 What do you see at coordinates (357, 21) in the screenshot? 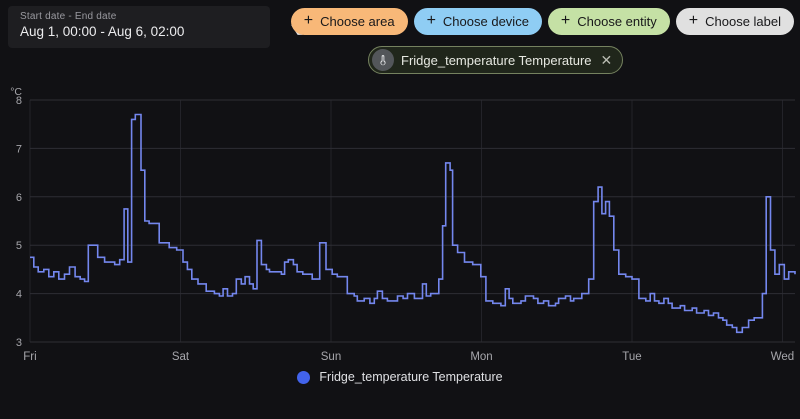
I see `chip-label: Choose area` at bounding box center [357, 21].